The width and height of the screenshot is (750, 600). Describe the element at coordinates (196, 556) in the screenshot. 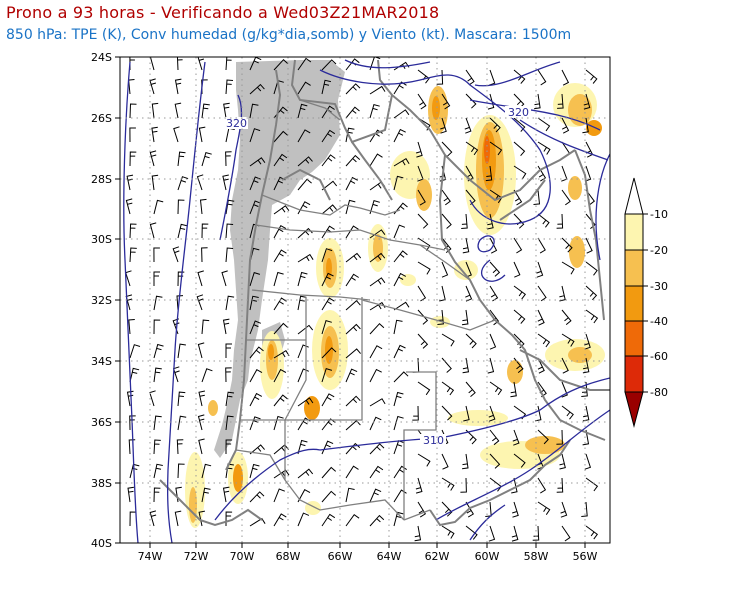

I see `lon-label: 72W` at that location.